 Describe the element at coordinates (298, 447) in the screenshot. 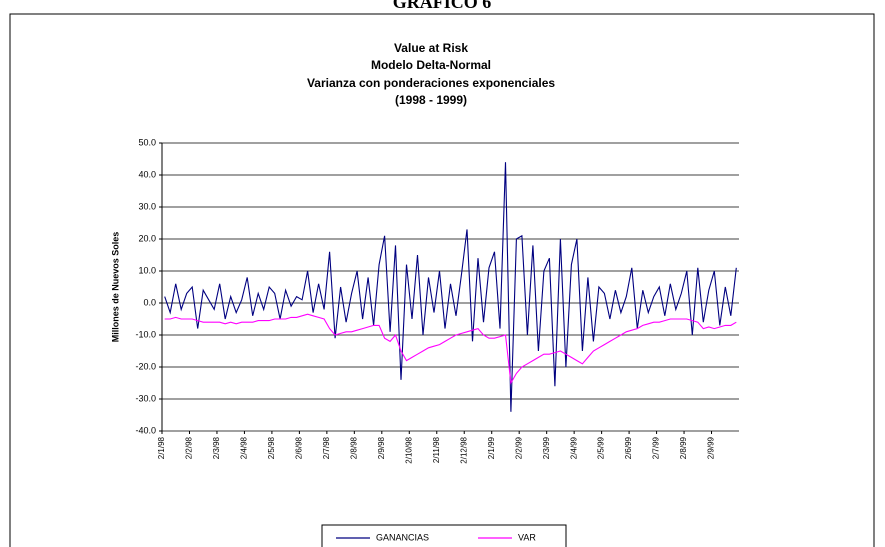

I see `x-tick-label: 2/6/98` at that location.